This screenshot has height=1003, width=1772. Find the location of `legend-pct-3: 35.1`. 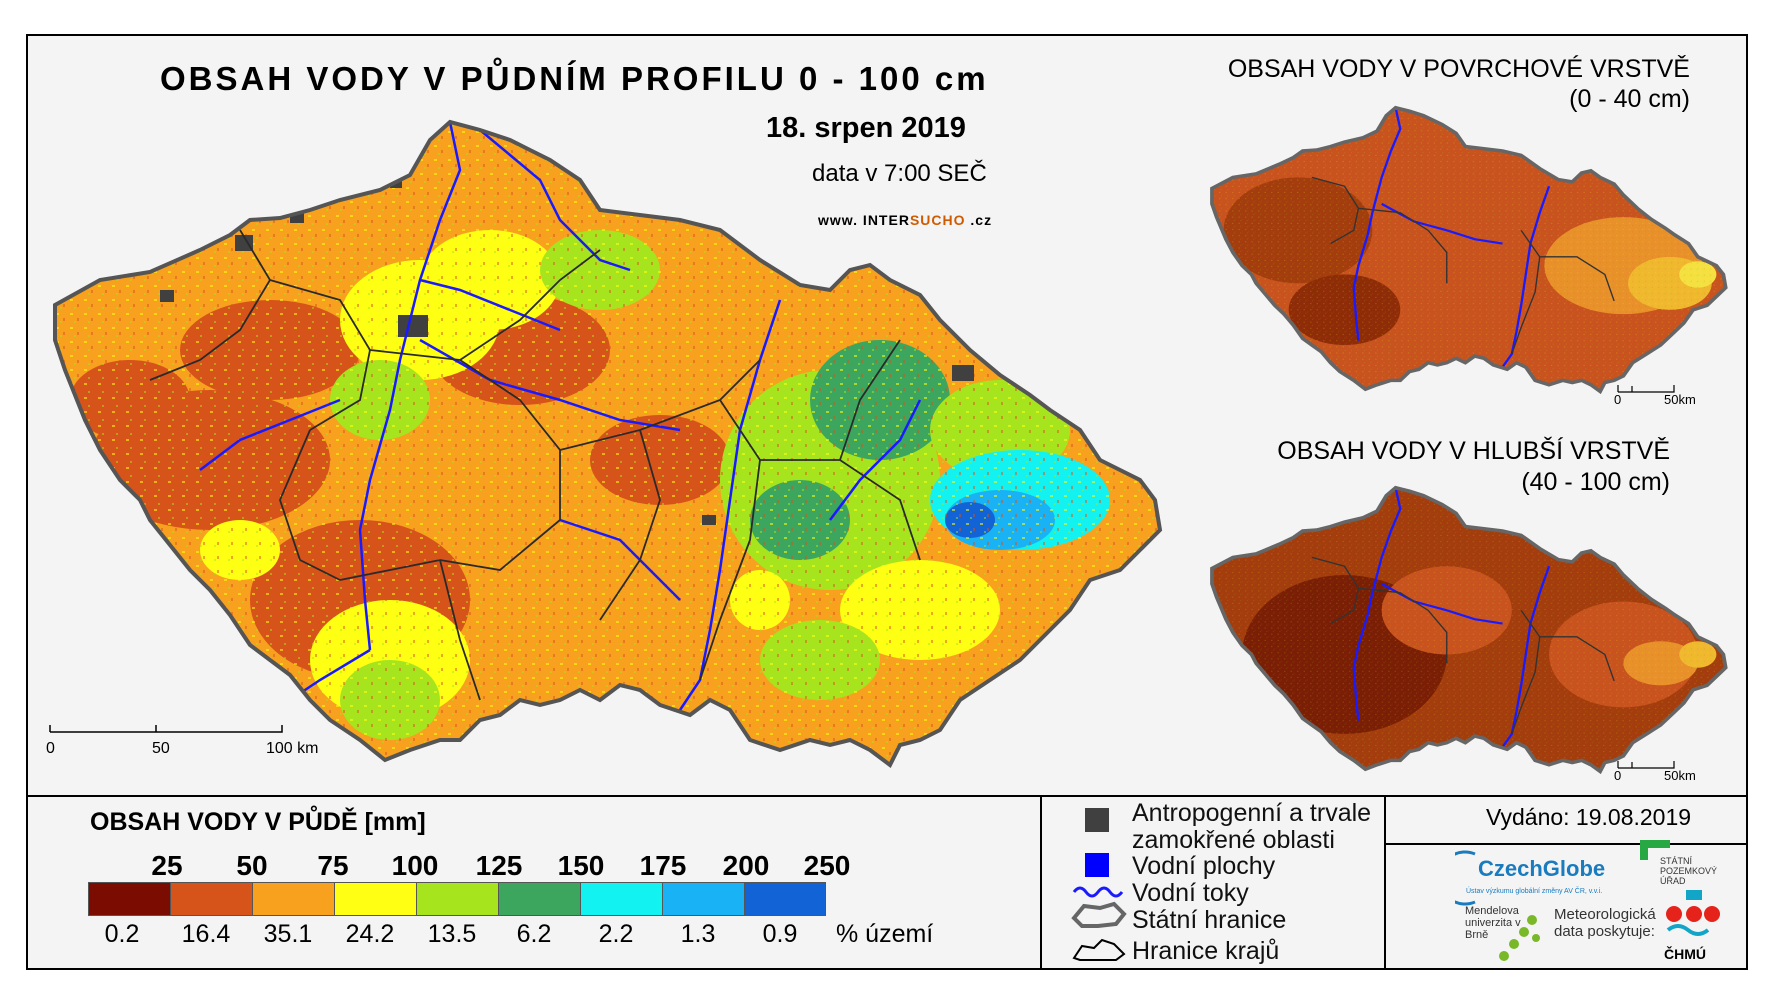

legend-pct-3: 35.1 is located at coordinates (288, 934).